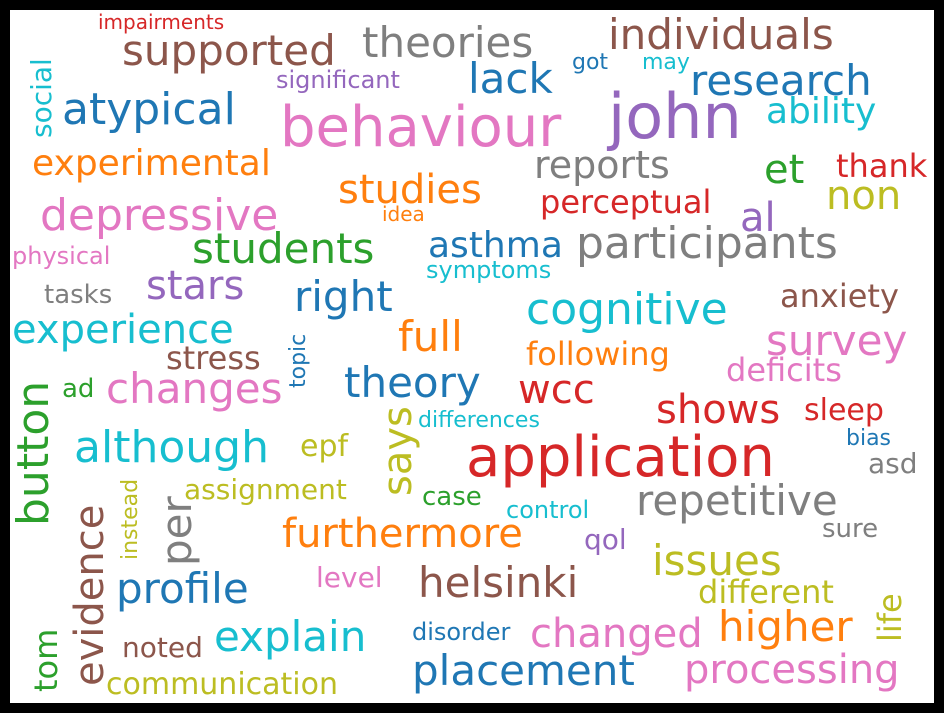  I want to click on word-deficits: deficits, so click(784, 370).